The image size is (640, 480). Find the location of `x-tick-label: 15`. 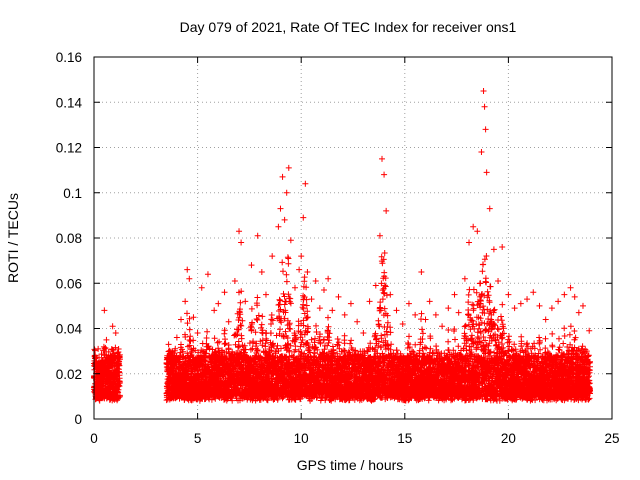

x-tick-label: 15 is located at coordinates (404, 438).